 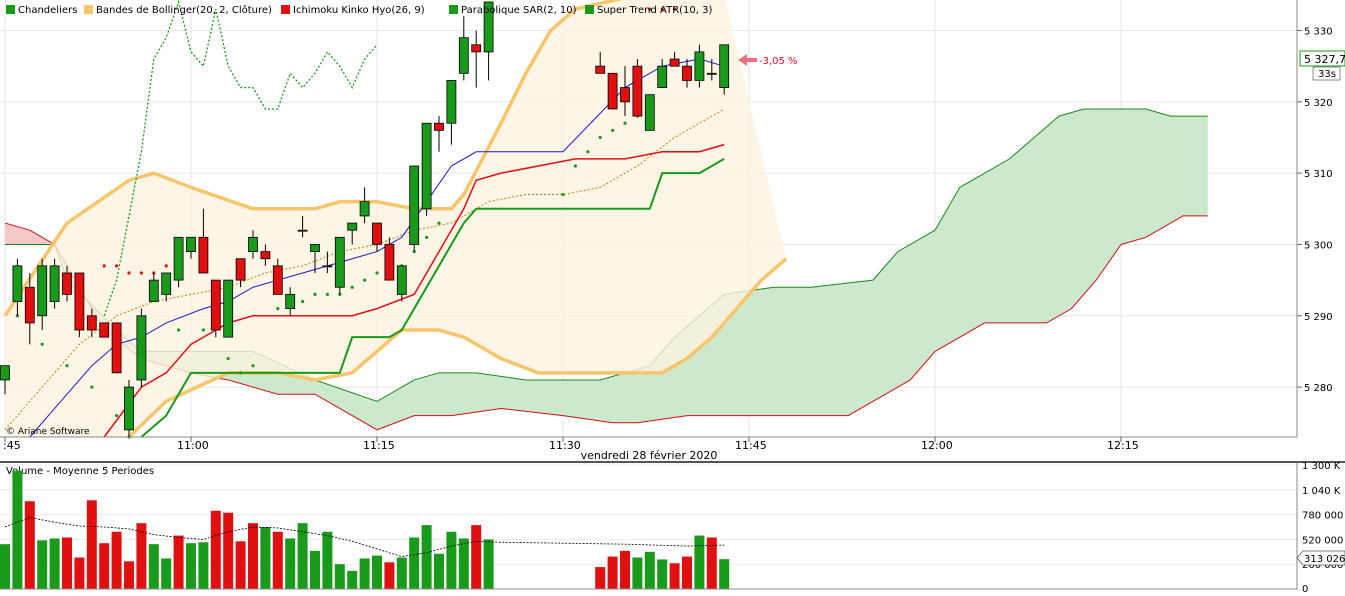 What do you see at coordinates (30, 234) in the screenshot?
I see `cloud-bearish` at bounding box center [30, 234].